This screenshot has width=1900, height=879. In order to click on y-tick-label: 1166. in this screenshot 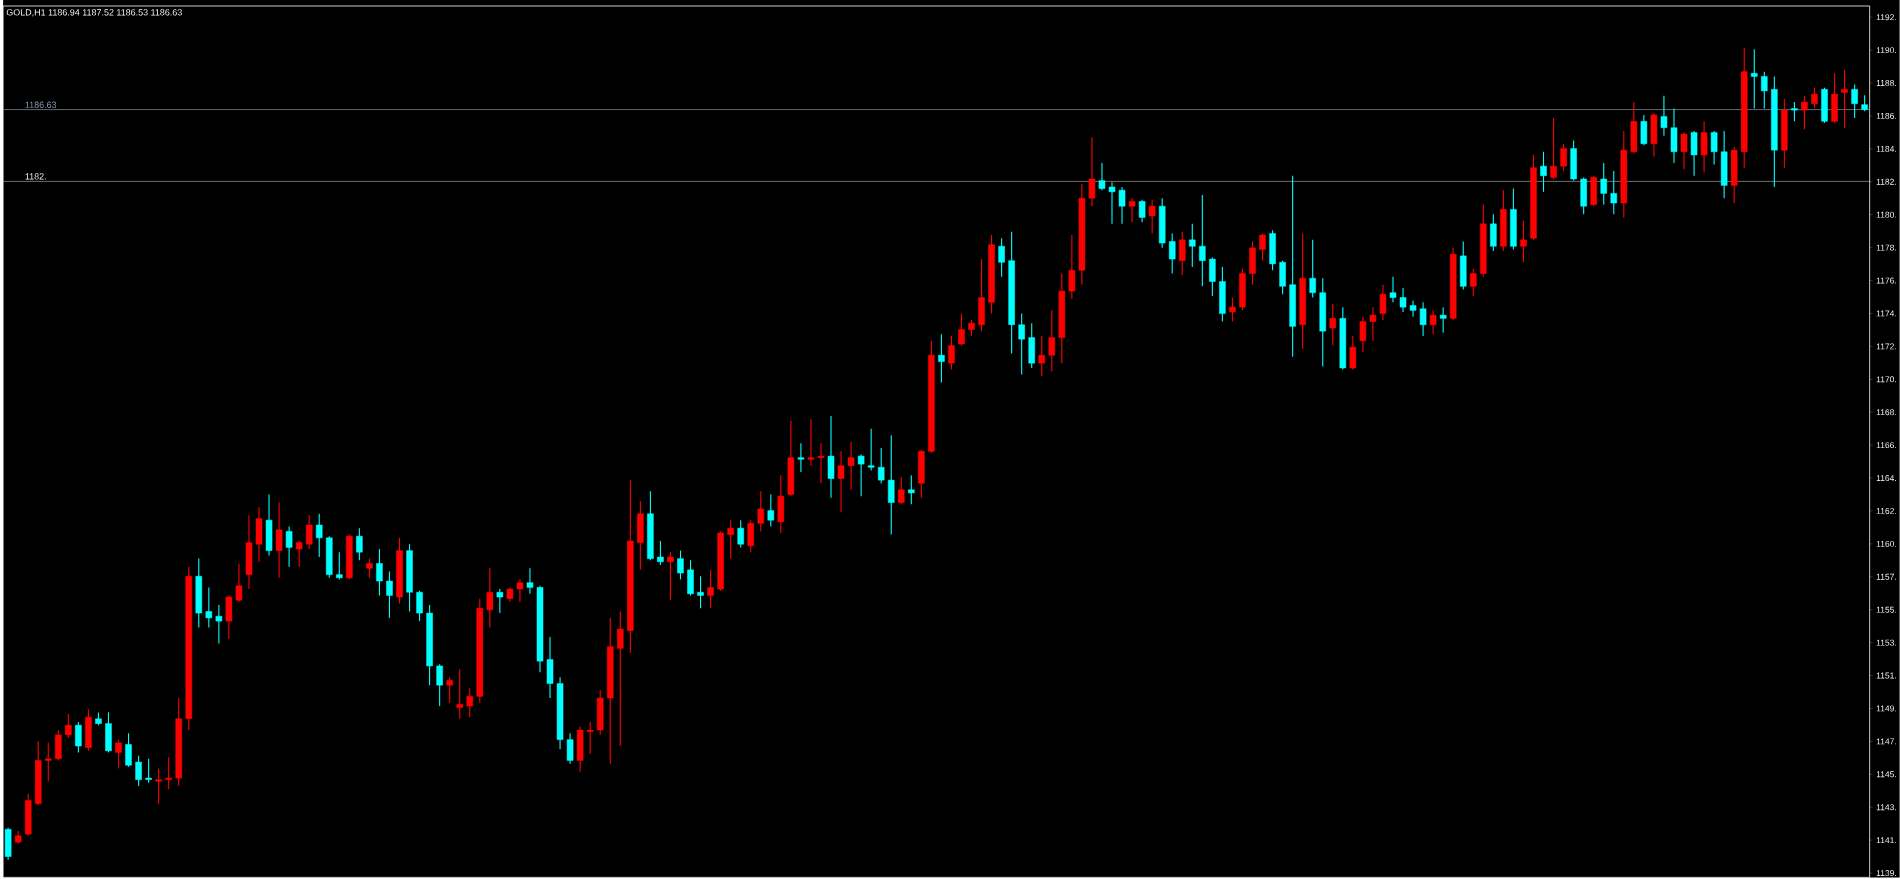, I will do `click(1886, 444)`.